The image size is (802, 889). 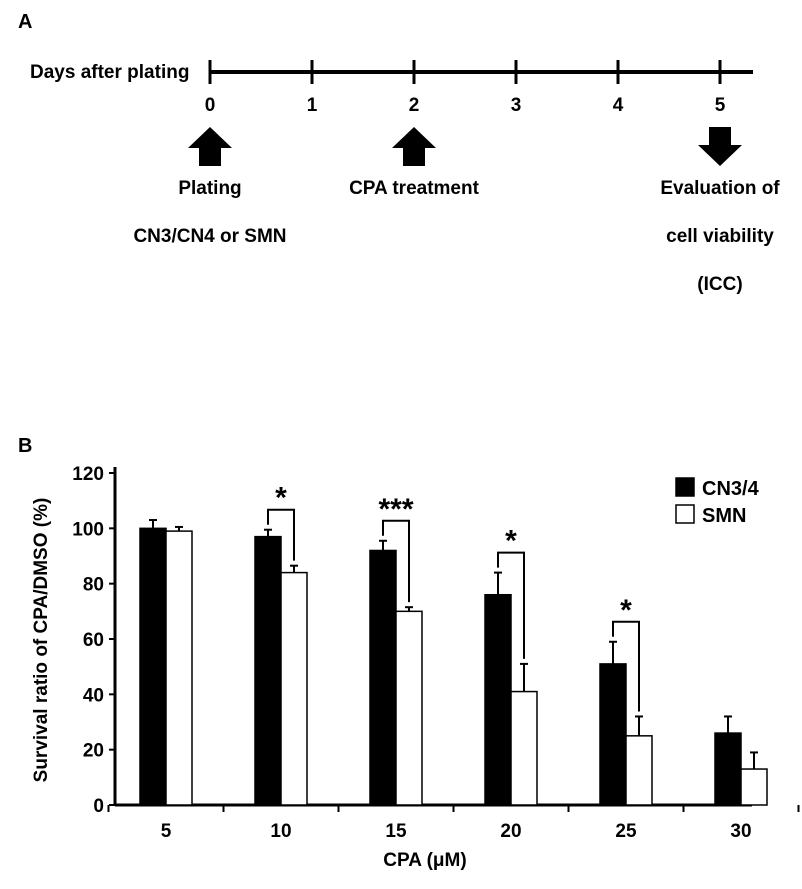 I want to click on x-axis-ticks: 5 10 15 20 25 30, so click(x=453, y=823).